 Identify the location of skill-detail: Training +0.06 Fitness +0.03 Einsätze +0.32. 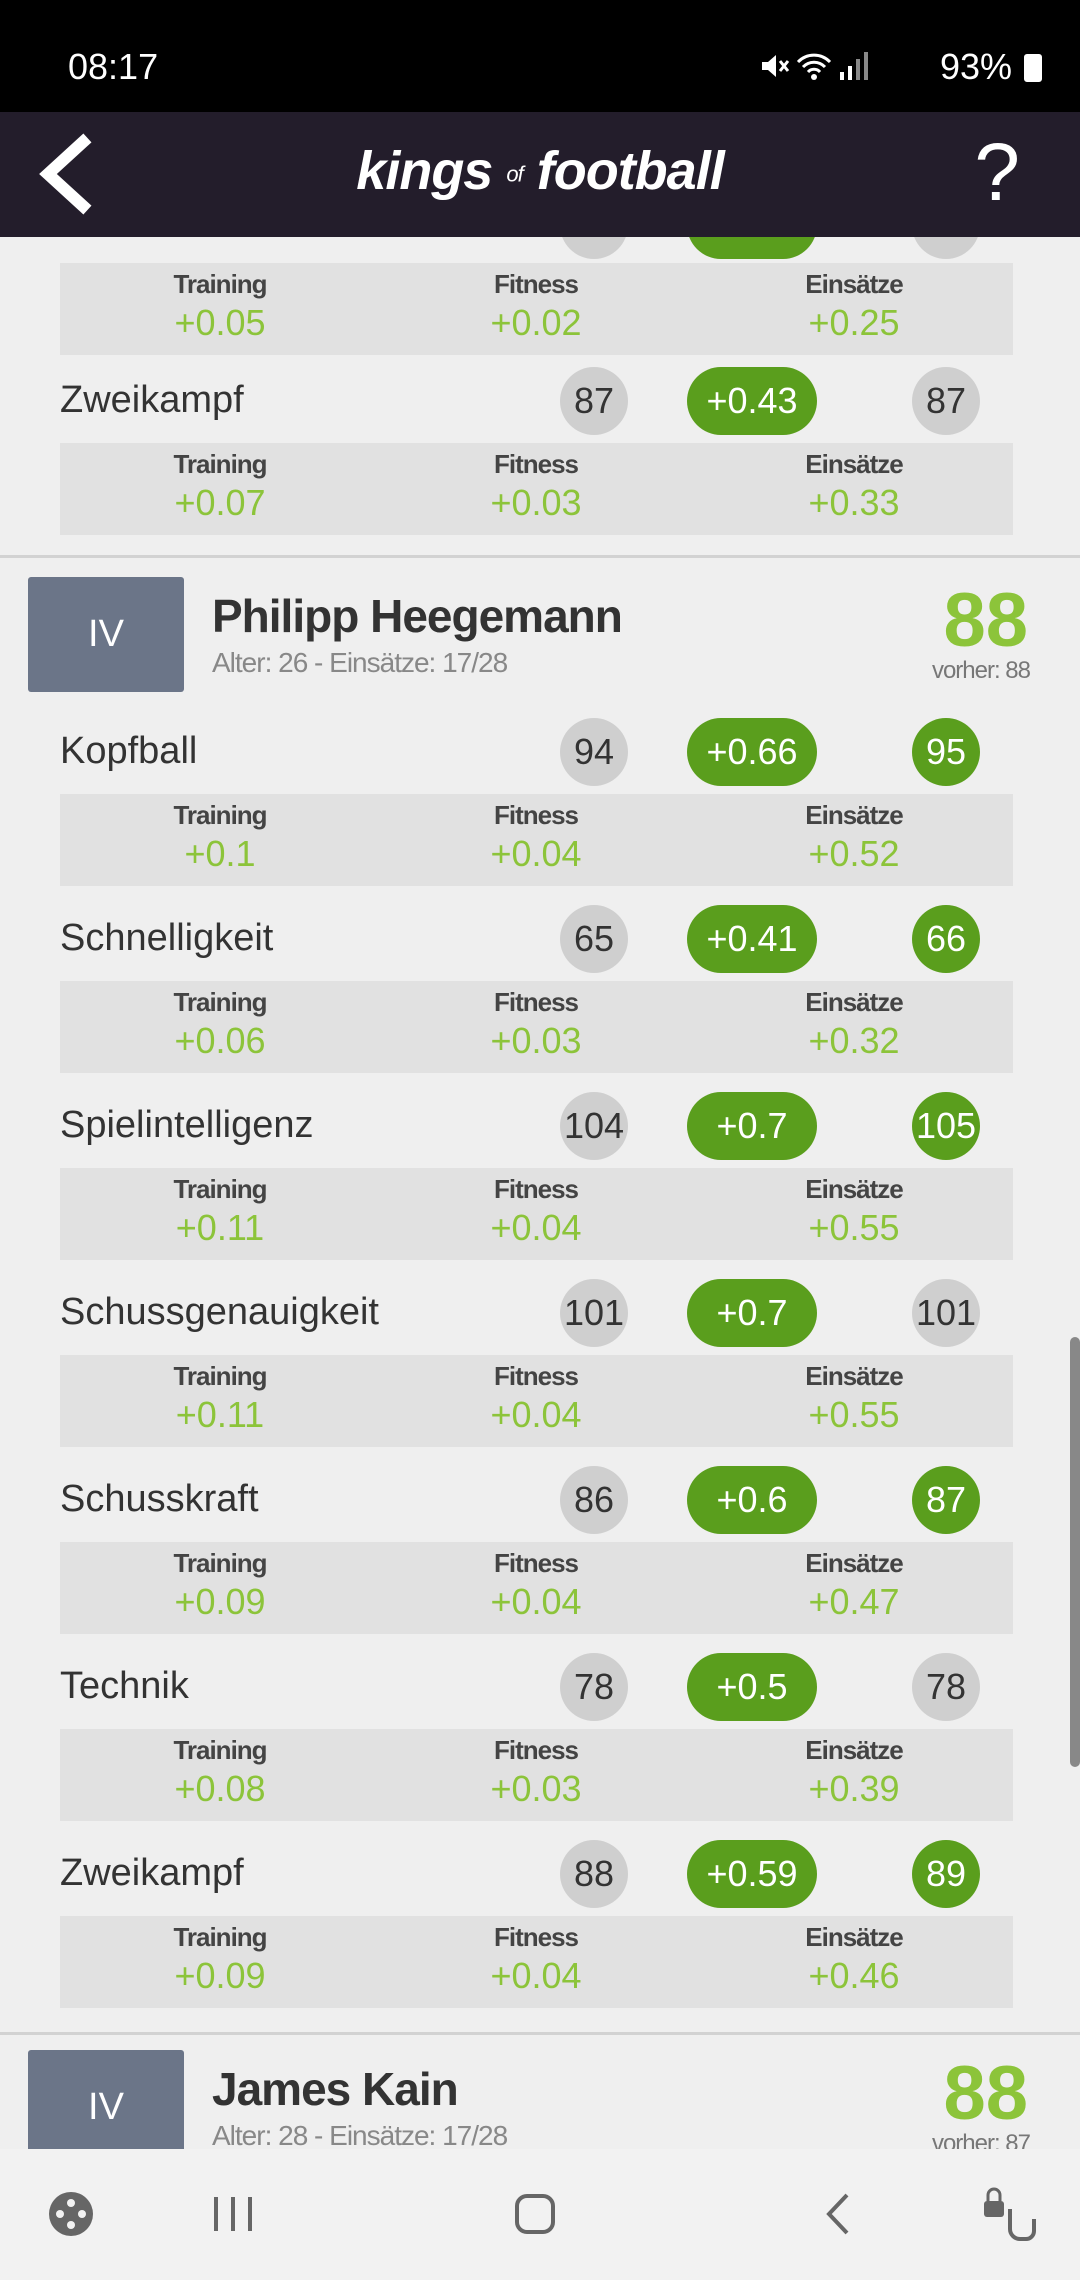
(536, 1027).